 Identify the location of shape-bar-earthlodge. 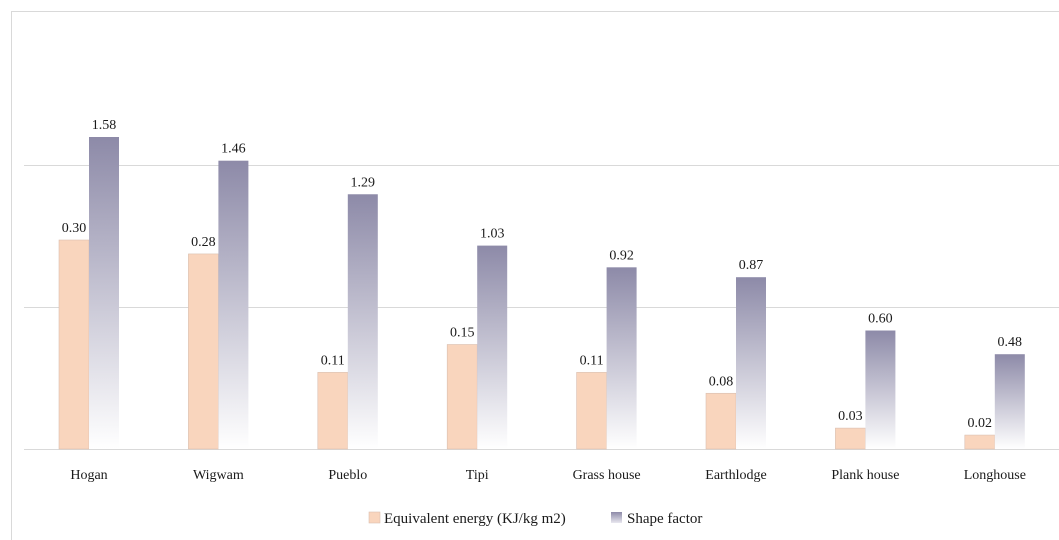
(751, 363).